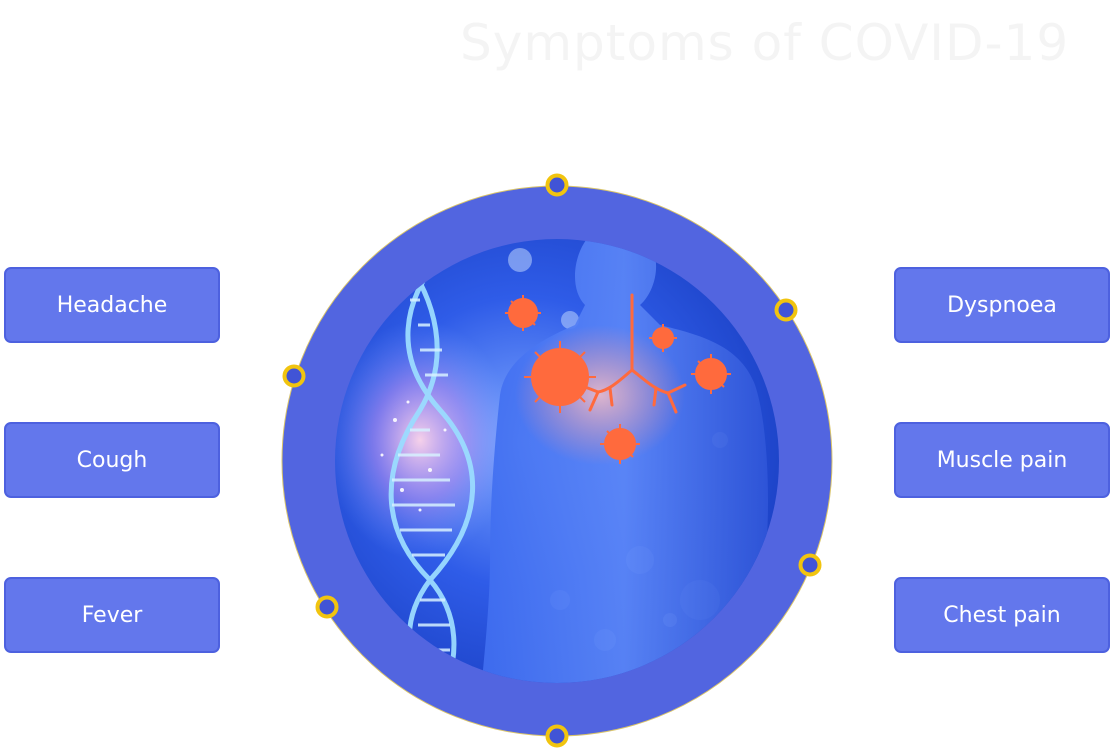 The width and height of the screenshot is (1115, 749). I want to click on symptom-box-headache: Headache, so click(112, 305).